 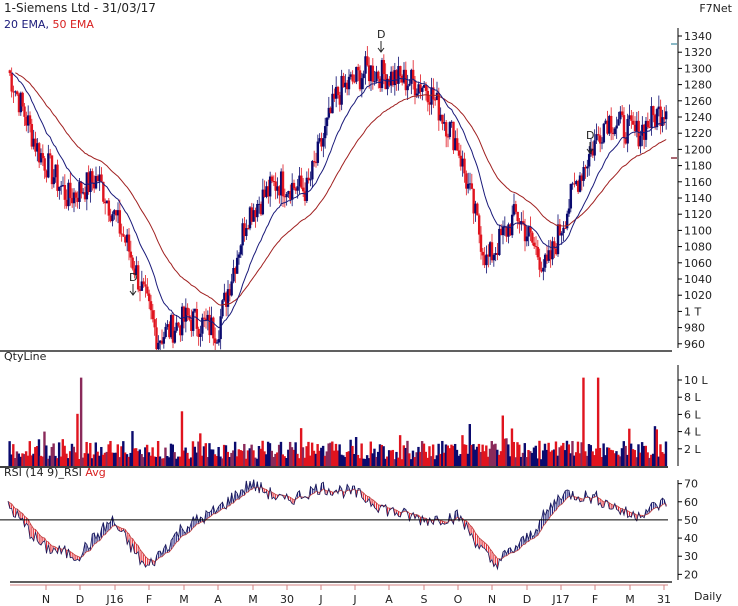 What do you see at coordinates (694, 328) in the screenshot?
I see `price-tick-label: 980` at bounding box center [694, 328].